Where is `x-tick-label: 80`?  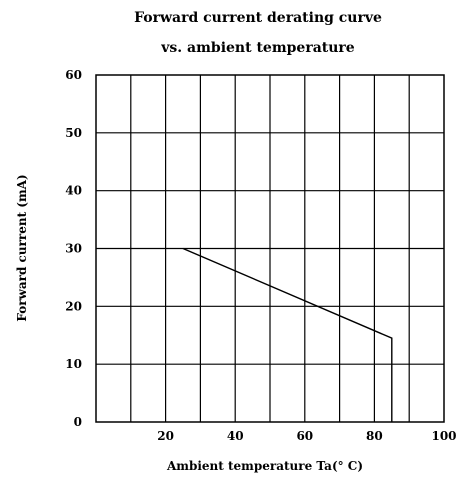 x-tick-label: 80 is located at coordinates (374, 436).